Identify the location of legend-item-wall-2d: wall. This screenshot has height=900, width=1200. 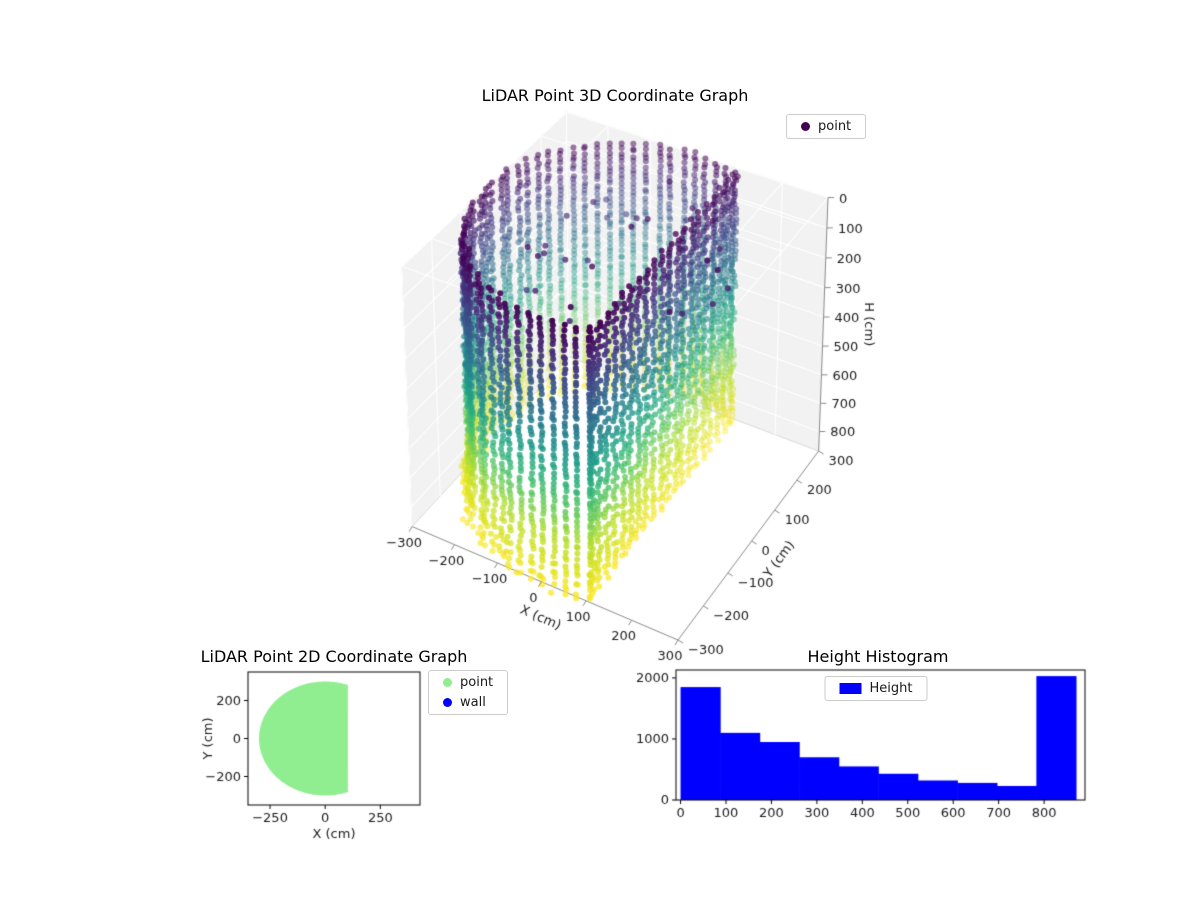
(468, 702).